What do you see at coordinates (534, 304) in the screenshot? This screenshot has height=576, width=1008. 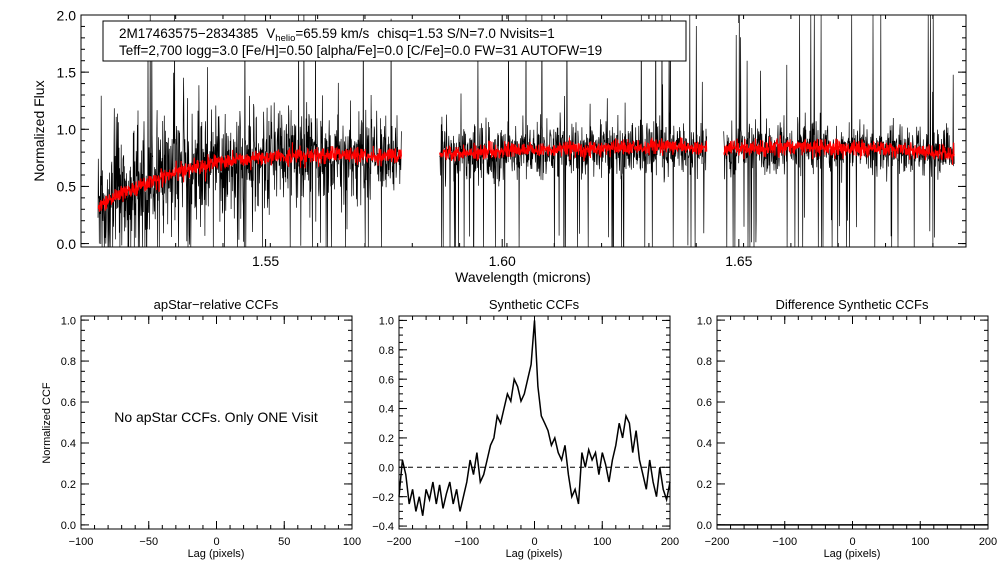 I see `synthetic-ccf-title: Synthetic CCFs` at bounding box center [534, 304].